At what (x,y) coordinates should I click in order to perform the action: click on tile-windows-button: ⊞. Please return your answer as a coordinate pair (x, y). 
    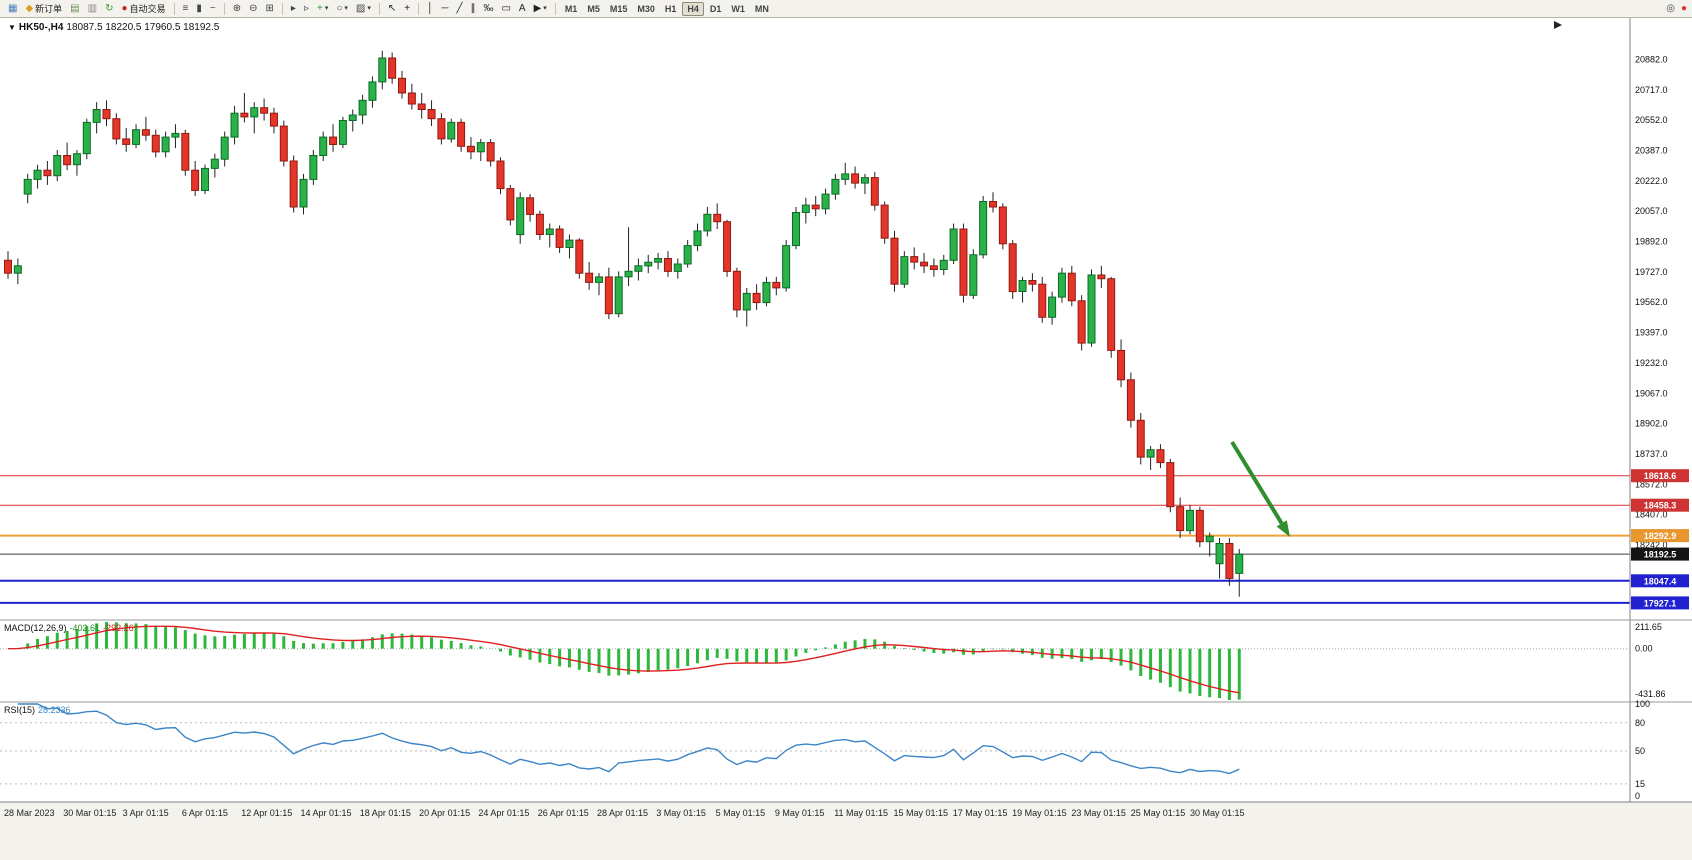
    Looking at the image, I should click on (270, 9).